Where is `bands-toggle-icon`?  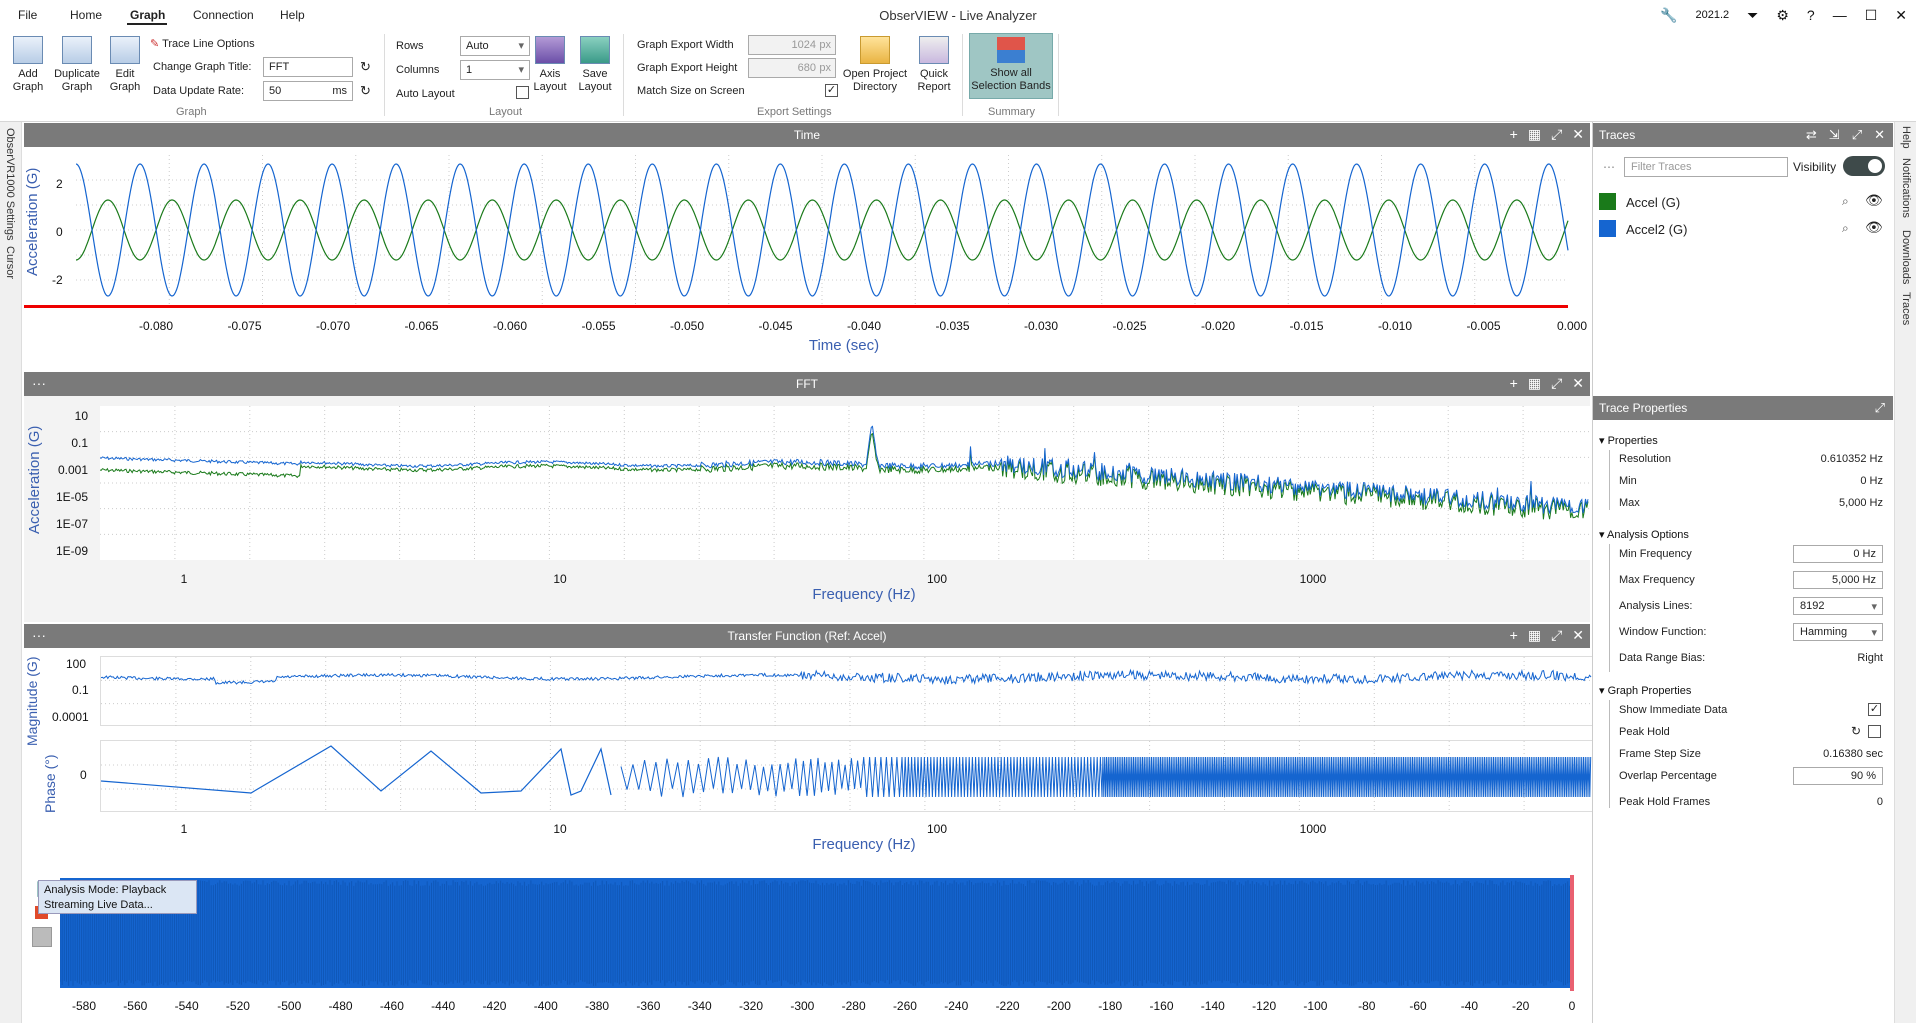 bands-toggle-icon is located at coordinates (42, 937).